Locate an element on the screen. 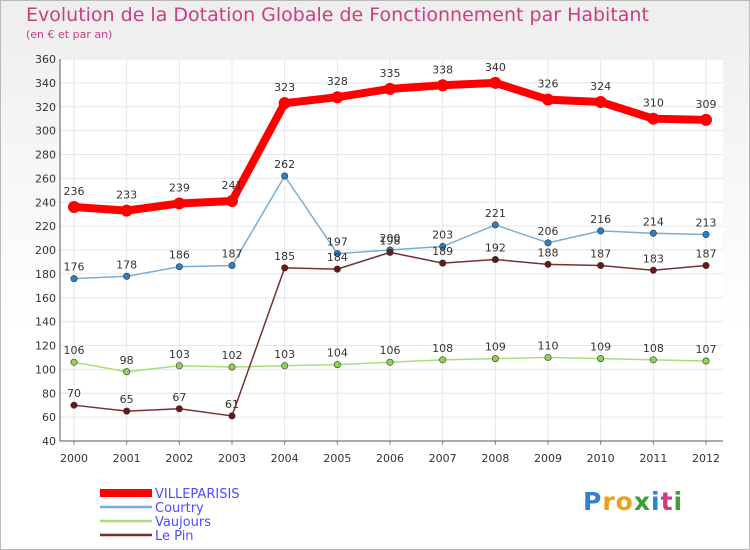 The width and height of the screenshot is (750, 550). data-label-le-pin: 67 is located at coordinates (179, 397).